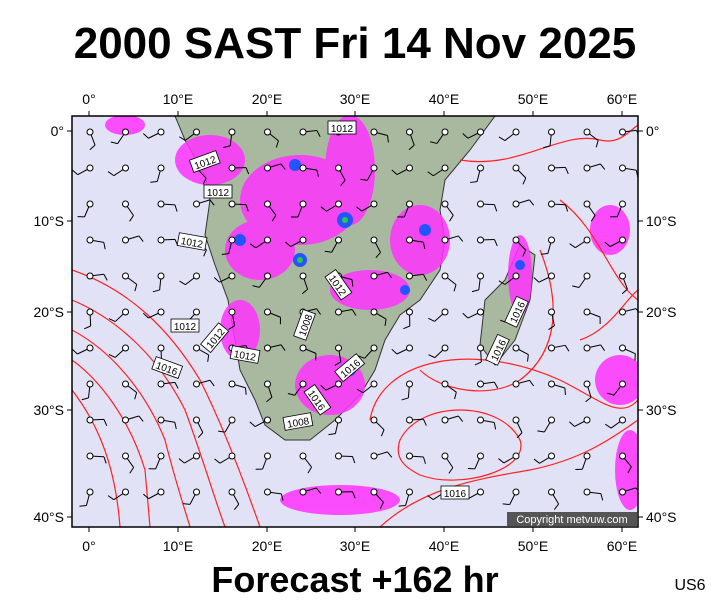 This screenshot has width=711, height=605. I want to click on lon-label-bottom: 50°E, so click(533, 546).